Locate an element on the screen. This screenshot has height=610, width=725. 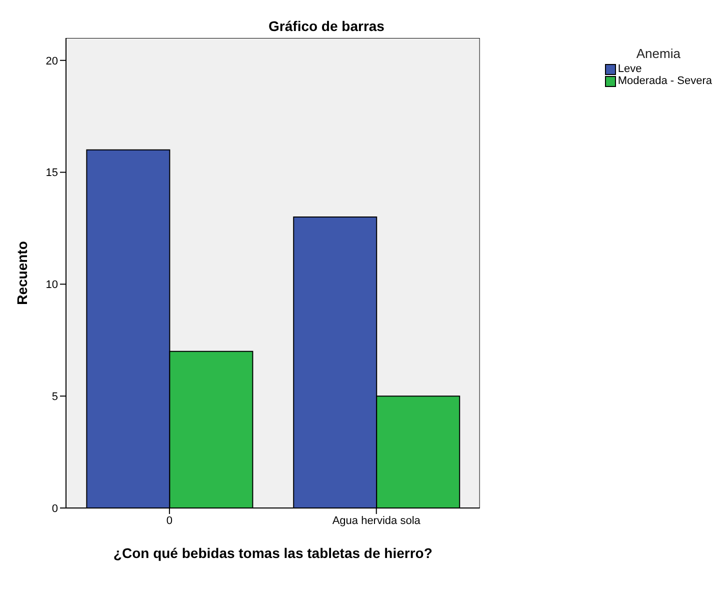
y-tick-label: 5 is located at coordinates (55, 397).